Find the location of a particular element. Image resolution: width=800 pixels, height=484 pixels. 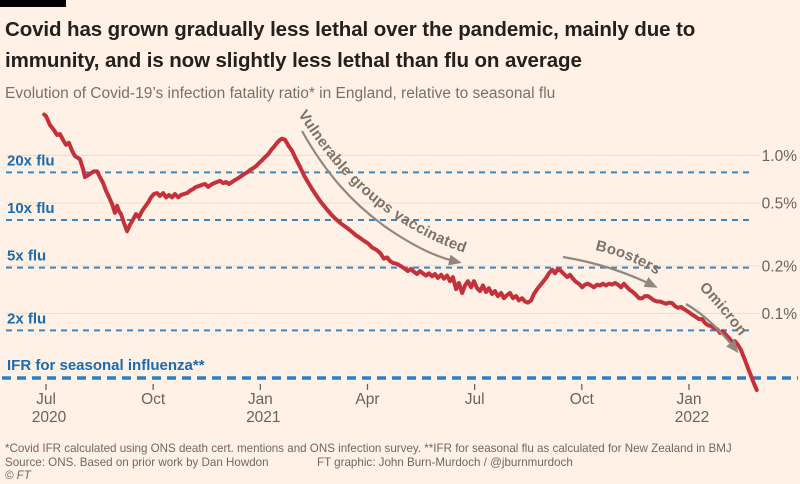

seasonal-flu-label: IFR for seasonal influenza** is located at coordinates (106, 365).